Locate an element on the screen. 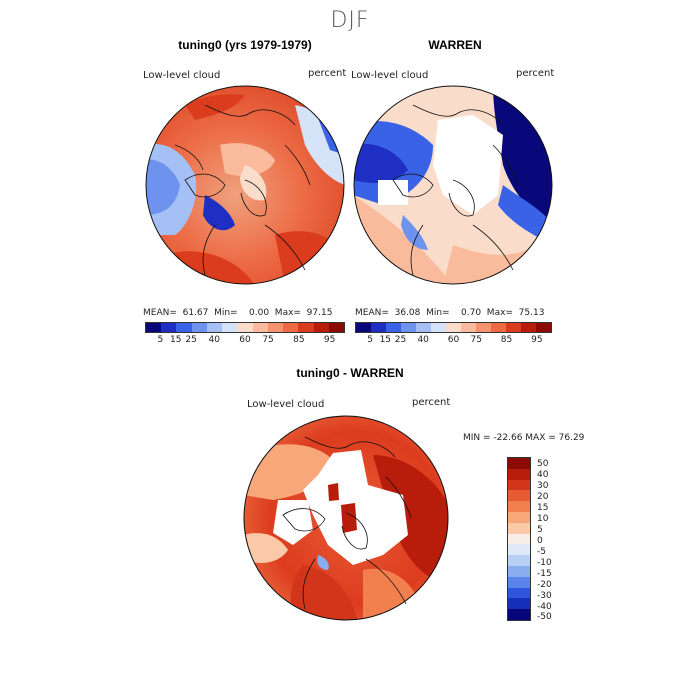 This screenshot has width=700, height=700. colorbar-tick-label: 0 is located at coordinates (540, 540).